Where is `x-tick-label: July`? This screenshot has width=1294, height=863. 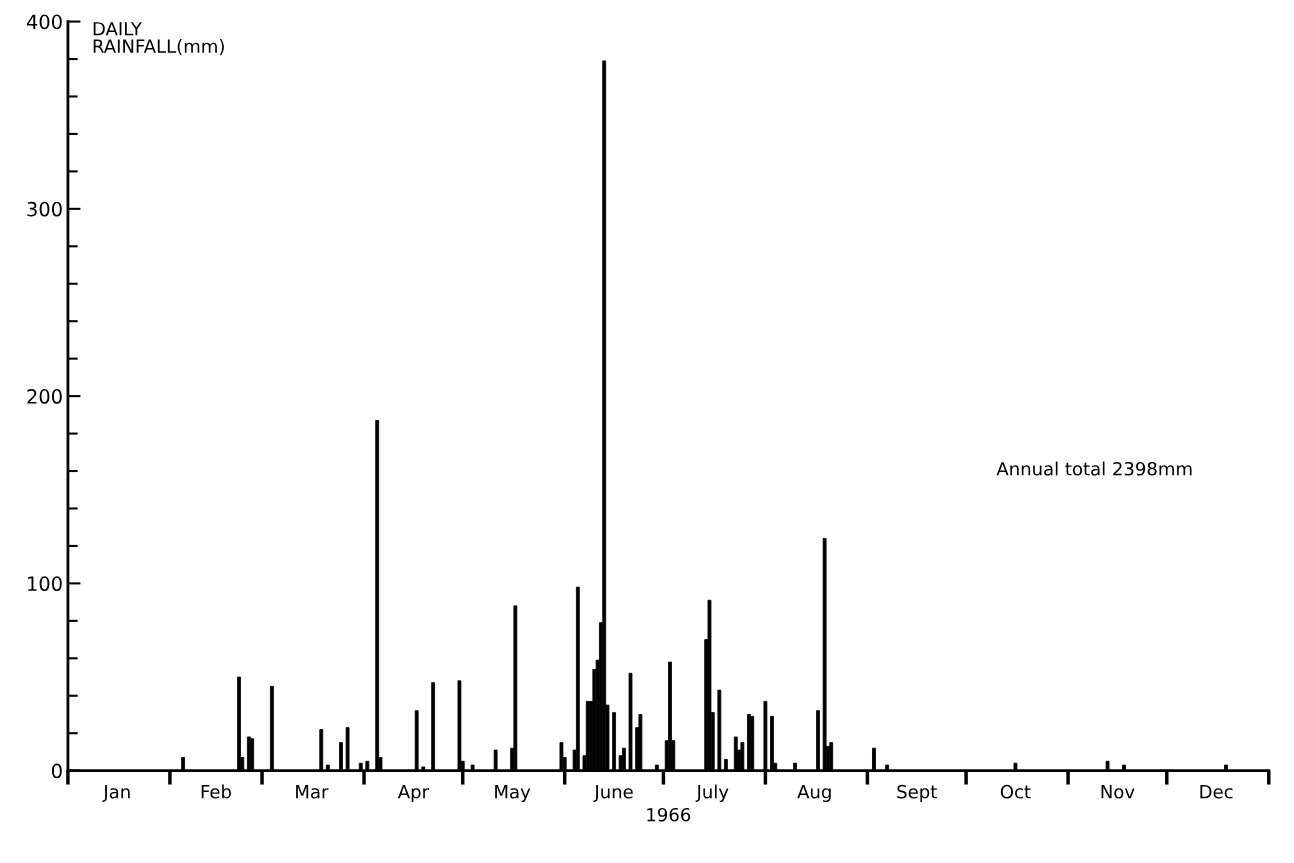 x-tick-label: July is located at coordinates (712, 793).